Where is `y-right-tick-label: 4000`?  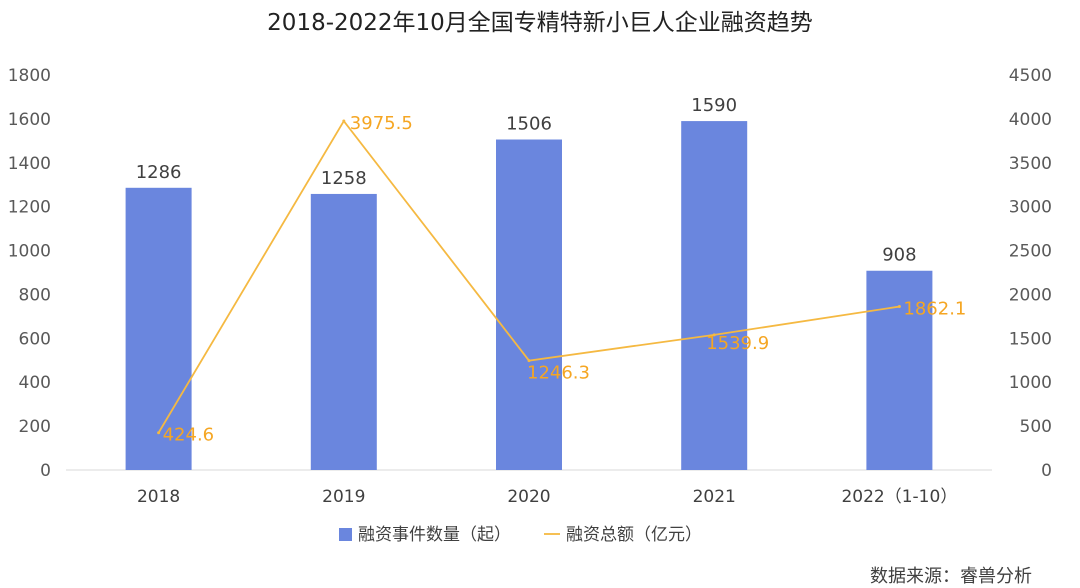
y-right-tick-label: 4000 is located at coordinates (1030, 120).